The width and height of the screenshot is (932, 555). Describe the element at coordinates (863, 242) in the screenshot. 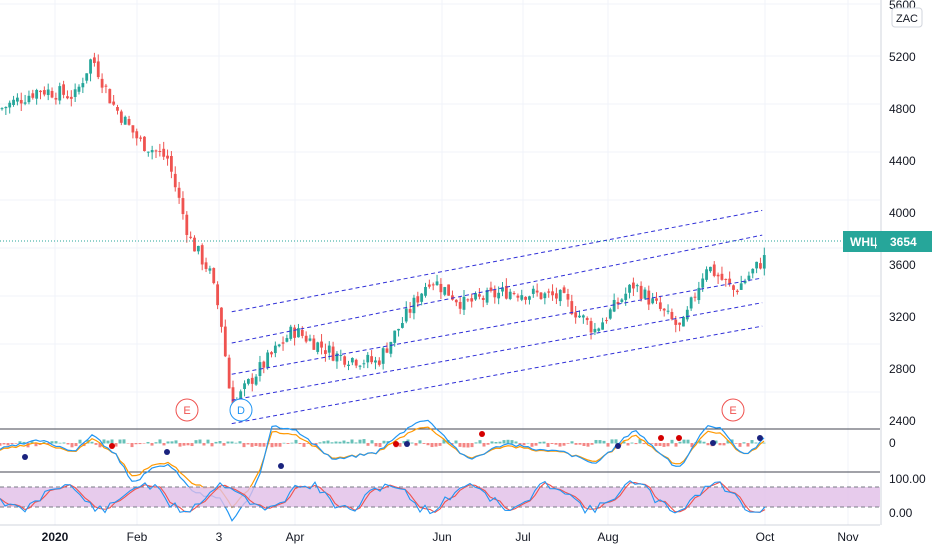

I see `ticker-symbol: WHL` at that location.